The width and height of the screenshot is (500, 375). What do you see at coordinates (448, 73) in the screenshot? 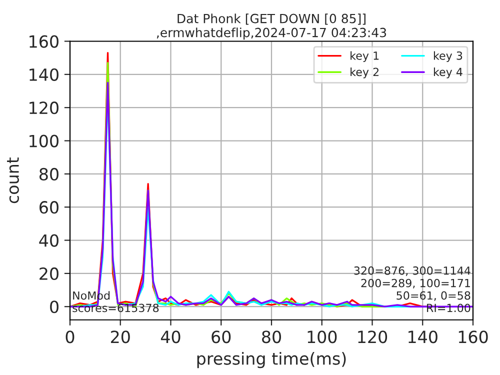
I see `legend-label: key 4` at bounding box center [448, 73].